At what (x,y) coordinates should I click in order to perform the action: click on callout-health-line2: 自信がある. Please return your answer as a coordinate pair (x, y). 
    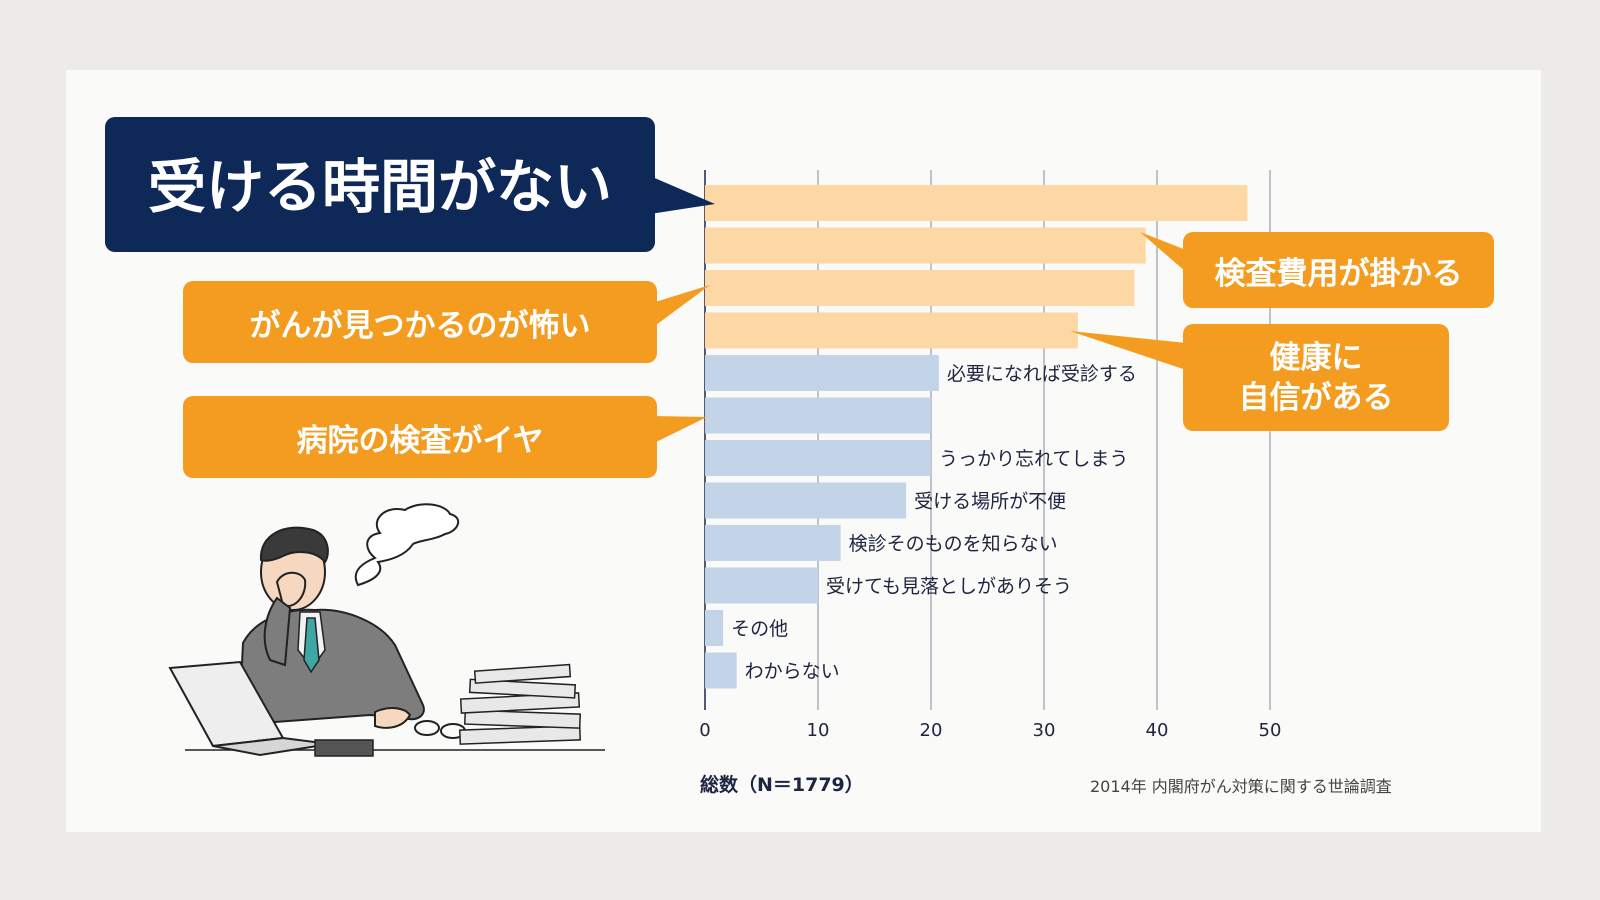
    Looking at the image, I should click on (1316, 397).